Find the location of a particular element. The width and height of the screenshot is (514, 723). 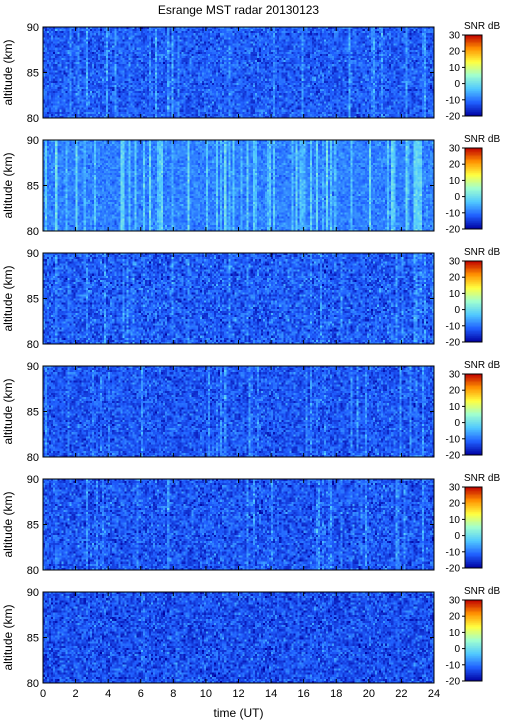

x-tick-label: 4 is located at coordinates (108, 694).